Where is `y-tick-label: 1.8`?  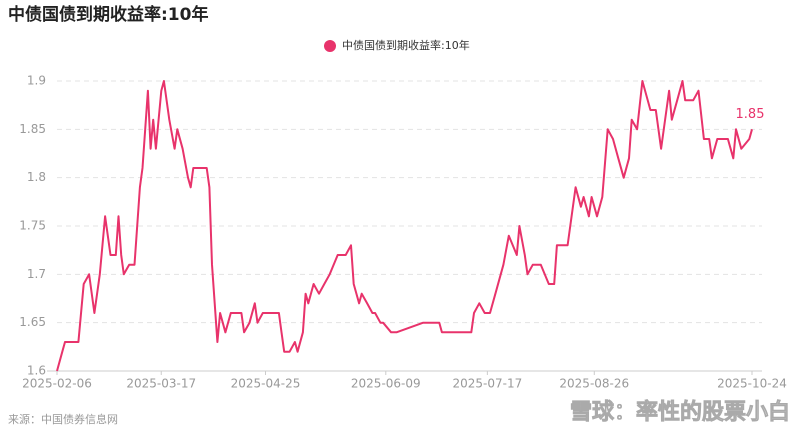
y-tick-label: 1.8 is located at coordinates (36, 177).